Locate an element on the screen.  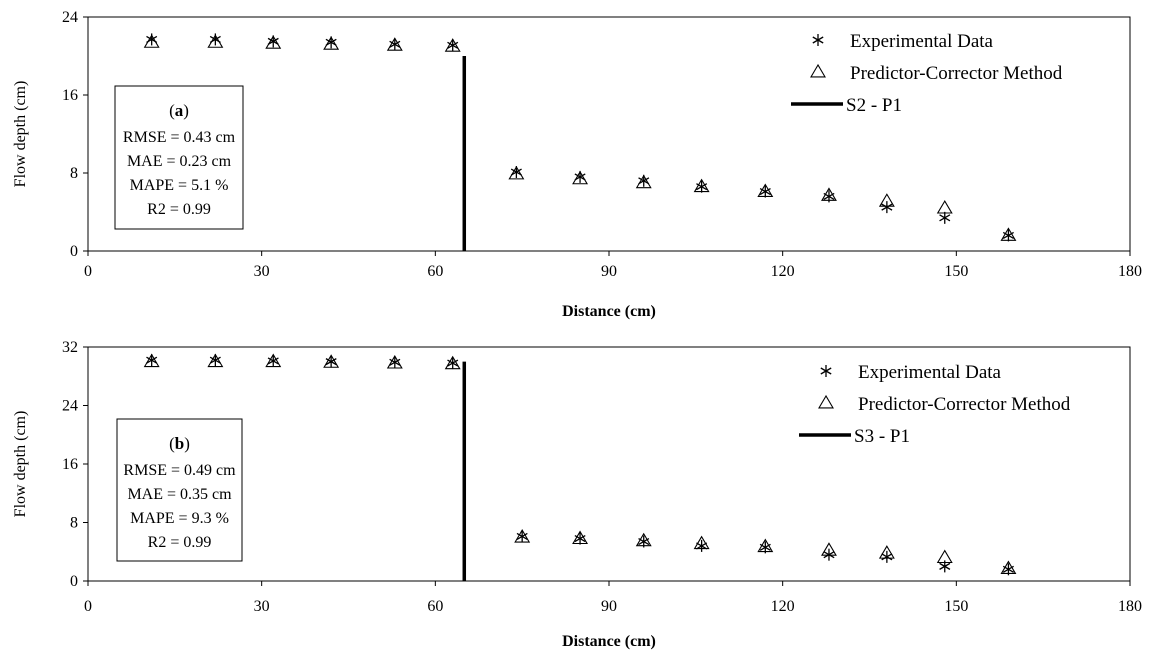
chart-a-stat-line: R2 = 0.99 is located at coordinates (179, 209).